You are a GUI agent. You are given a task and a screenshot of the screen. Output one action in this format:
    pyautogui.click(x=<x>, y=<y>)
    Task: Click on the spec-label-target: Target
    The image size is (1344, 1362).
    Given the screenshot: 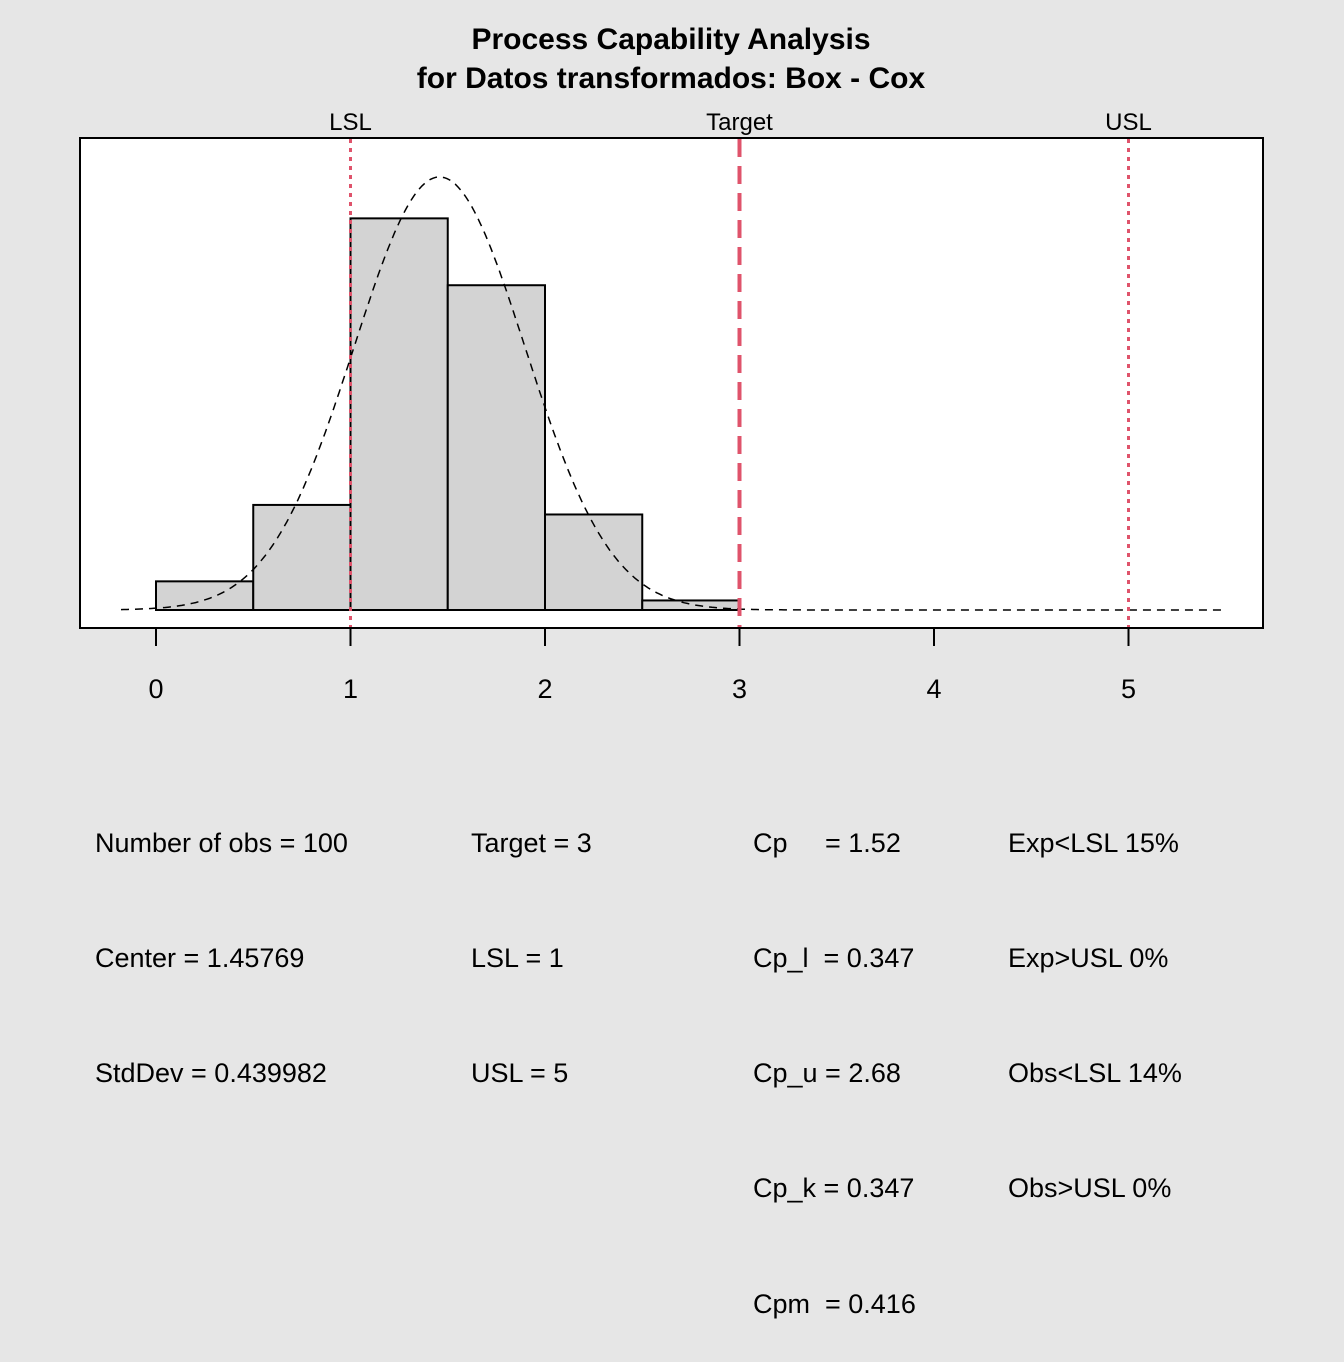 What is the action you would take?
    pyautogui.click(x=739, y=122)
    